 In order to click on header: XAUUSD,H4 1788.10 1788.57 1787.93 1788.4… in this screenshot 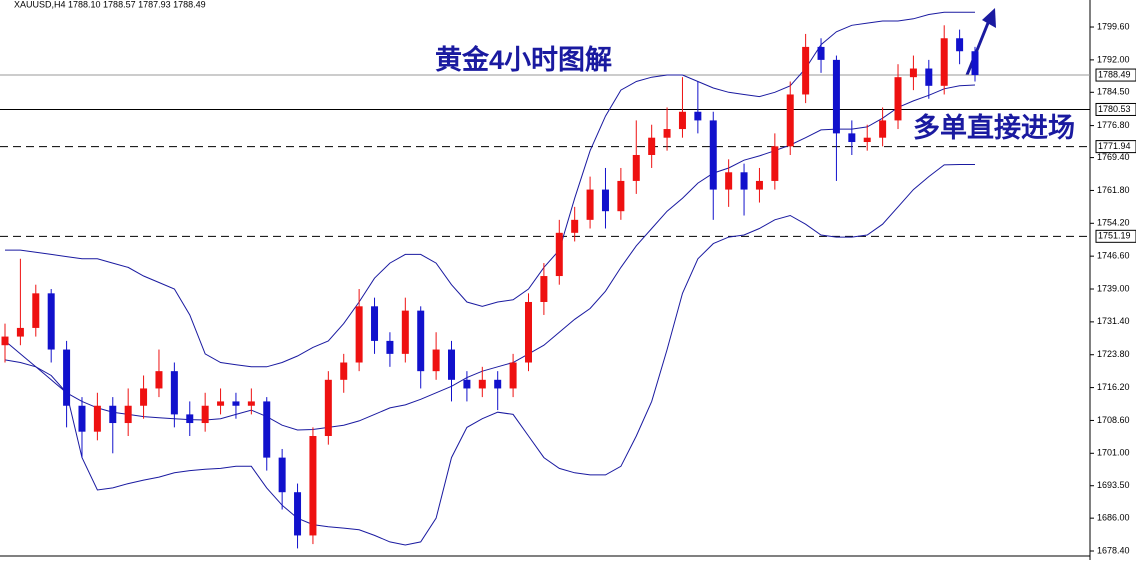, I will do `click(110, 4)`.